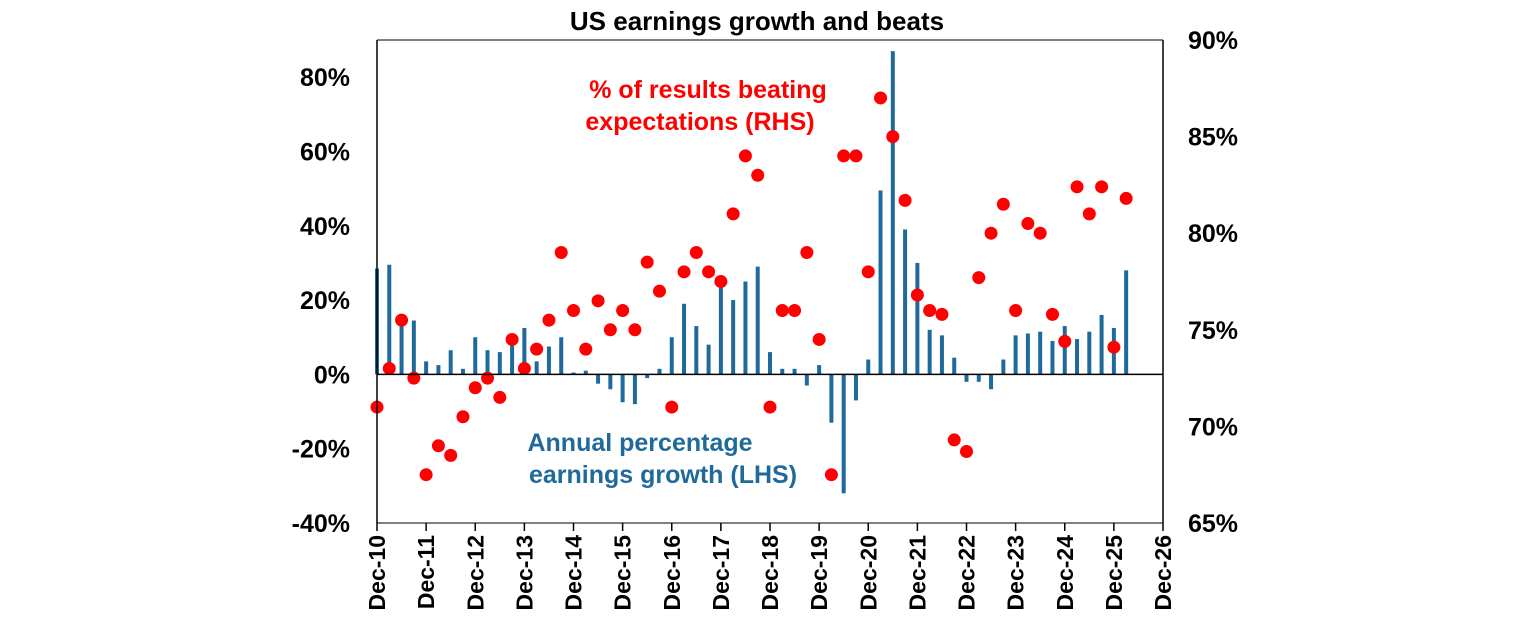 The height and width of the screenshot is (630, 1536). I want to click on x-tick-label: Dec-13, so click(524, 572).